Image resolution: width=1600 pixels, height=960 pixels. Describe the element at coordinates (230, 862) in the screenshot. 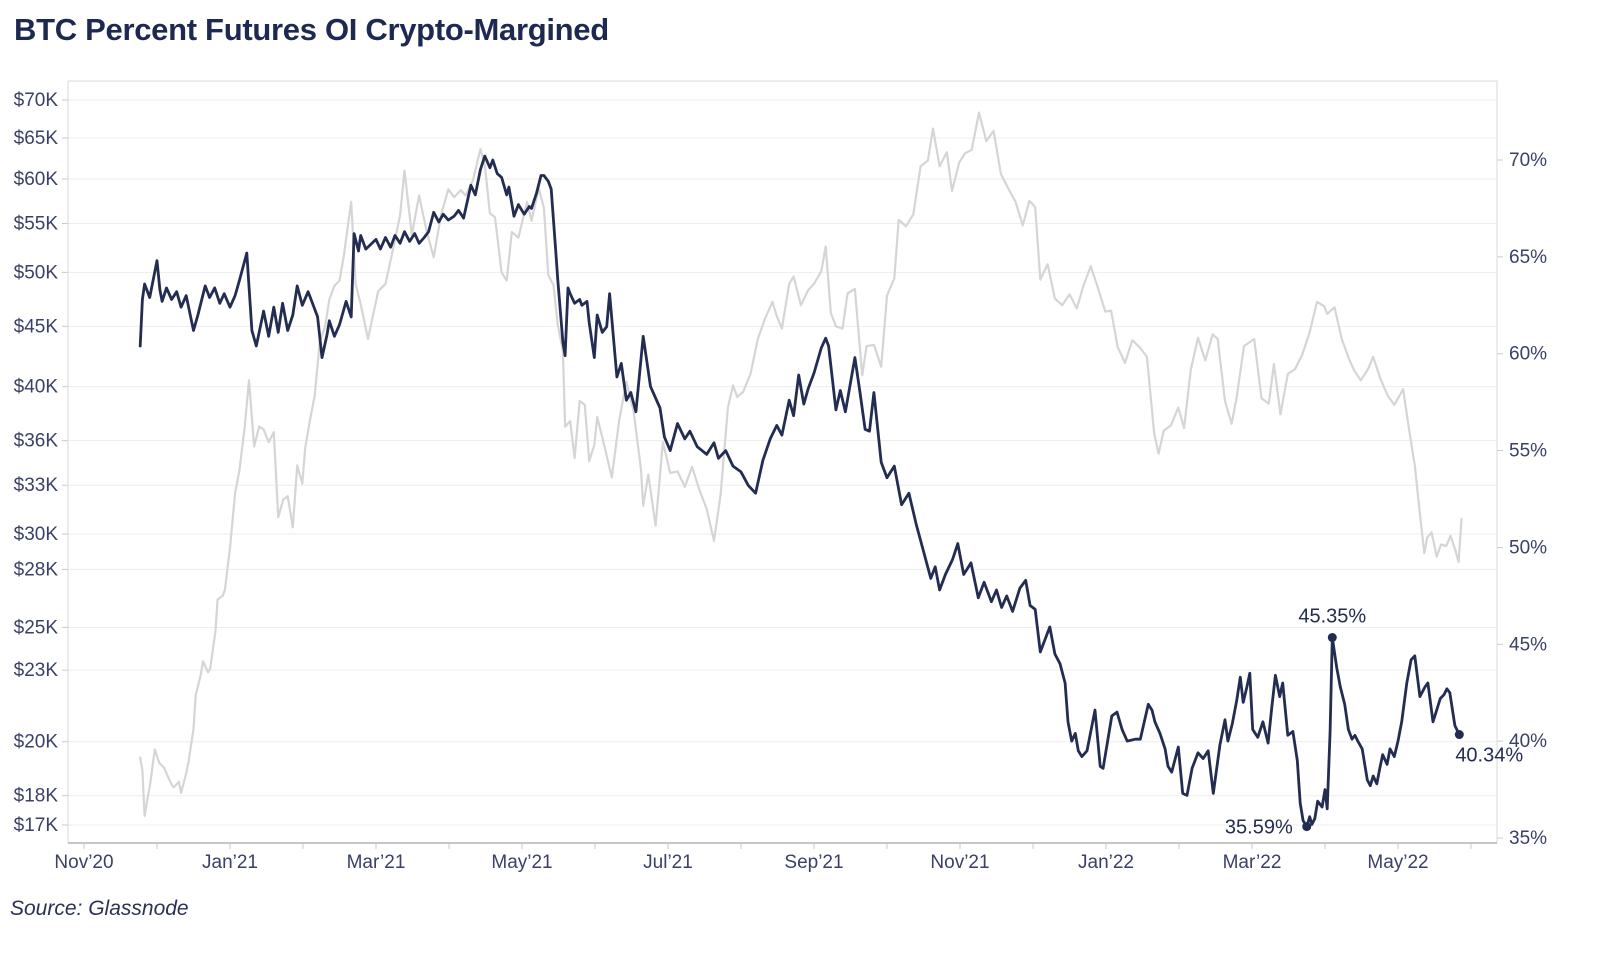

I see `month-axis-label: Jan’21` at that location.